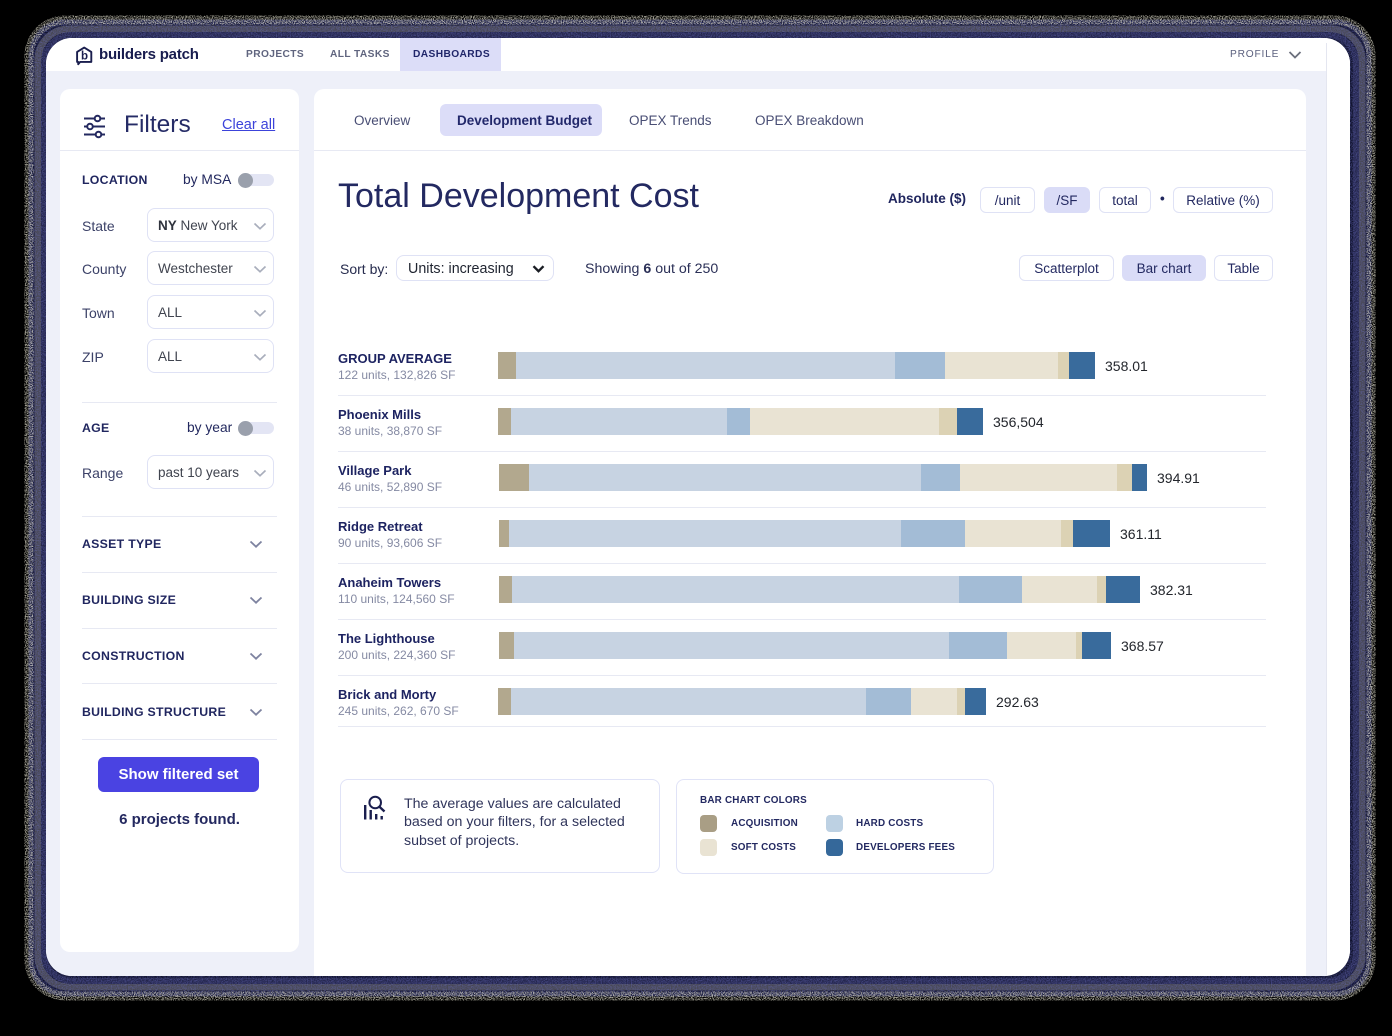  What do you see at coordinates (84, 56) in the screenshot?
I see `svg-text: b` at bounding box center [84, 56].